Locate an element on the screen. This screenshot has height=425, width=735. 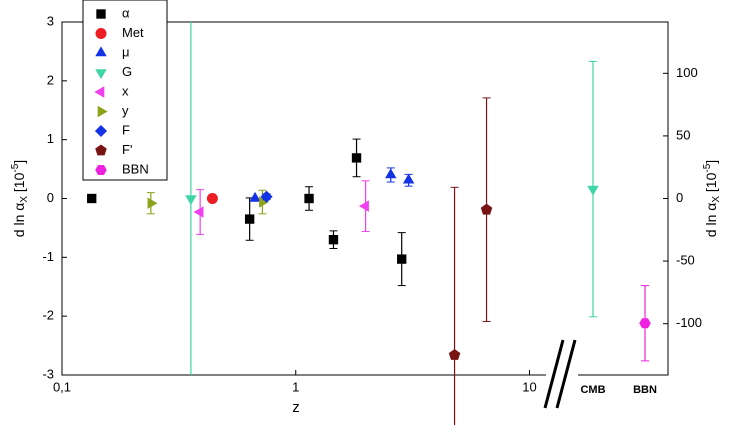
y2-axis-label-part: [10 is located at coordinates (711, 184).